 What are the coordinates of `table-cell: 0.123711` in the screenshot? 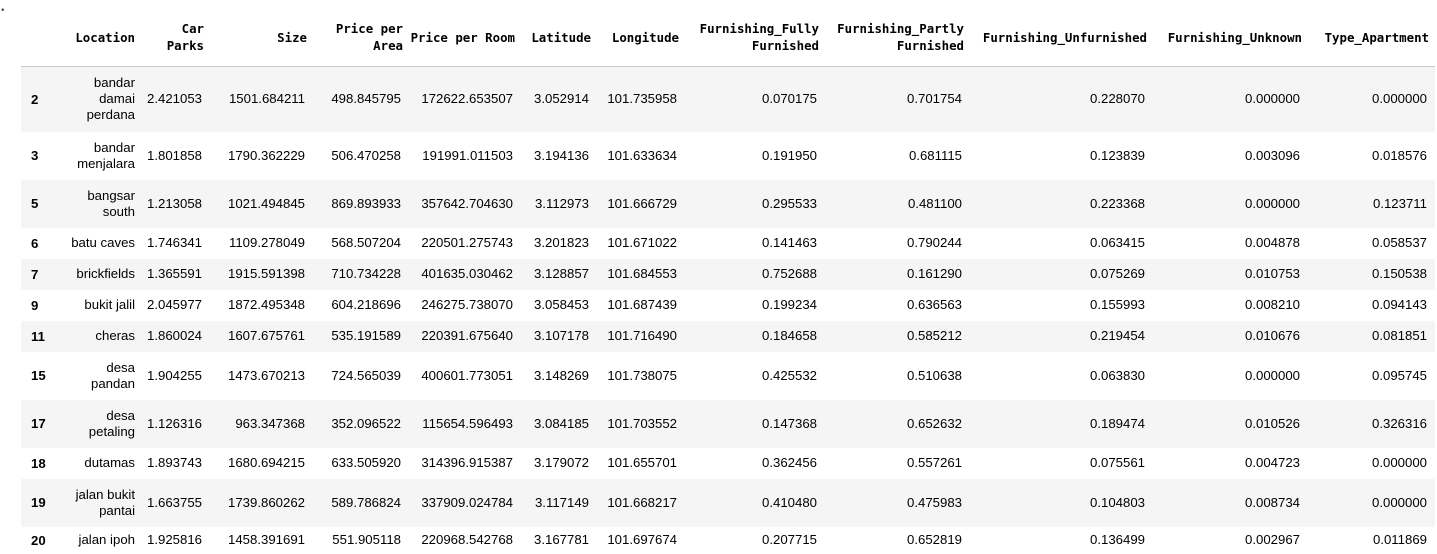 It's located at (1399, 203).